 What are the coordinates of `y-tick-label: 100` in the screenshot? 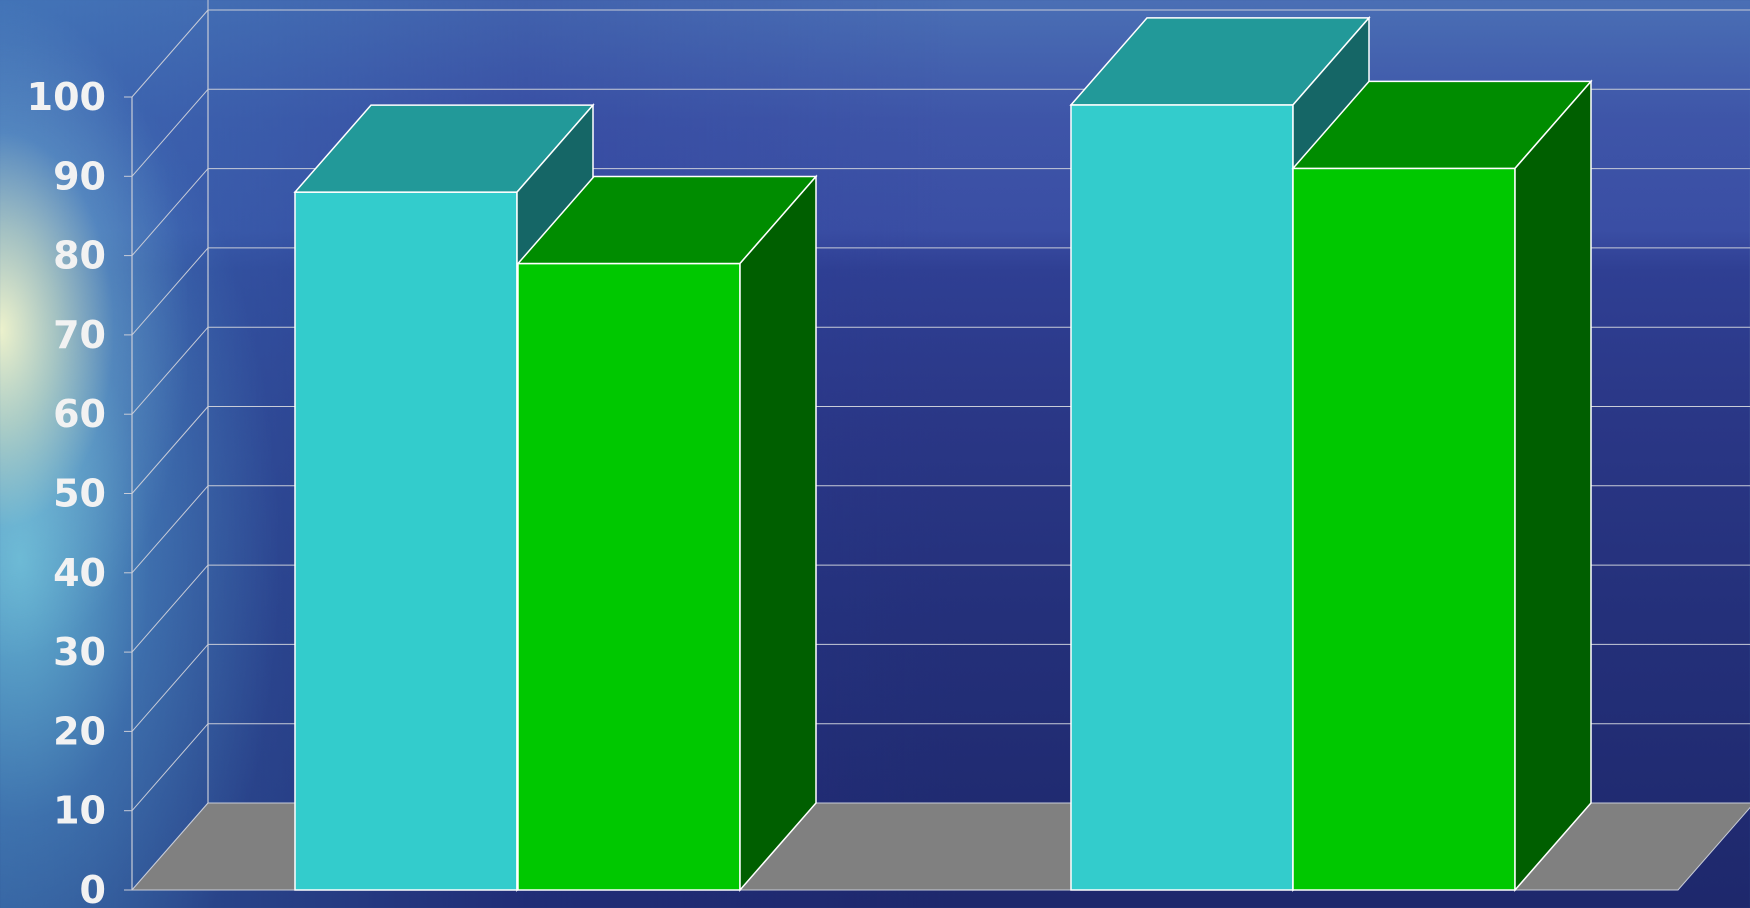 It's located at (66, 97).